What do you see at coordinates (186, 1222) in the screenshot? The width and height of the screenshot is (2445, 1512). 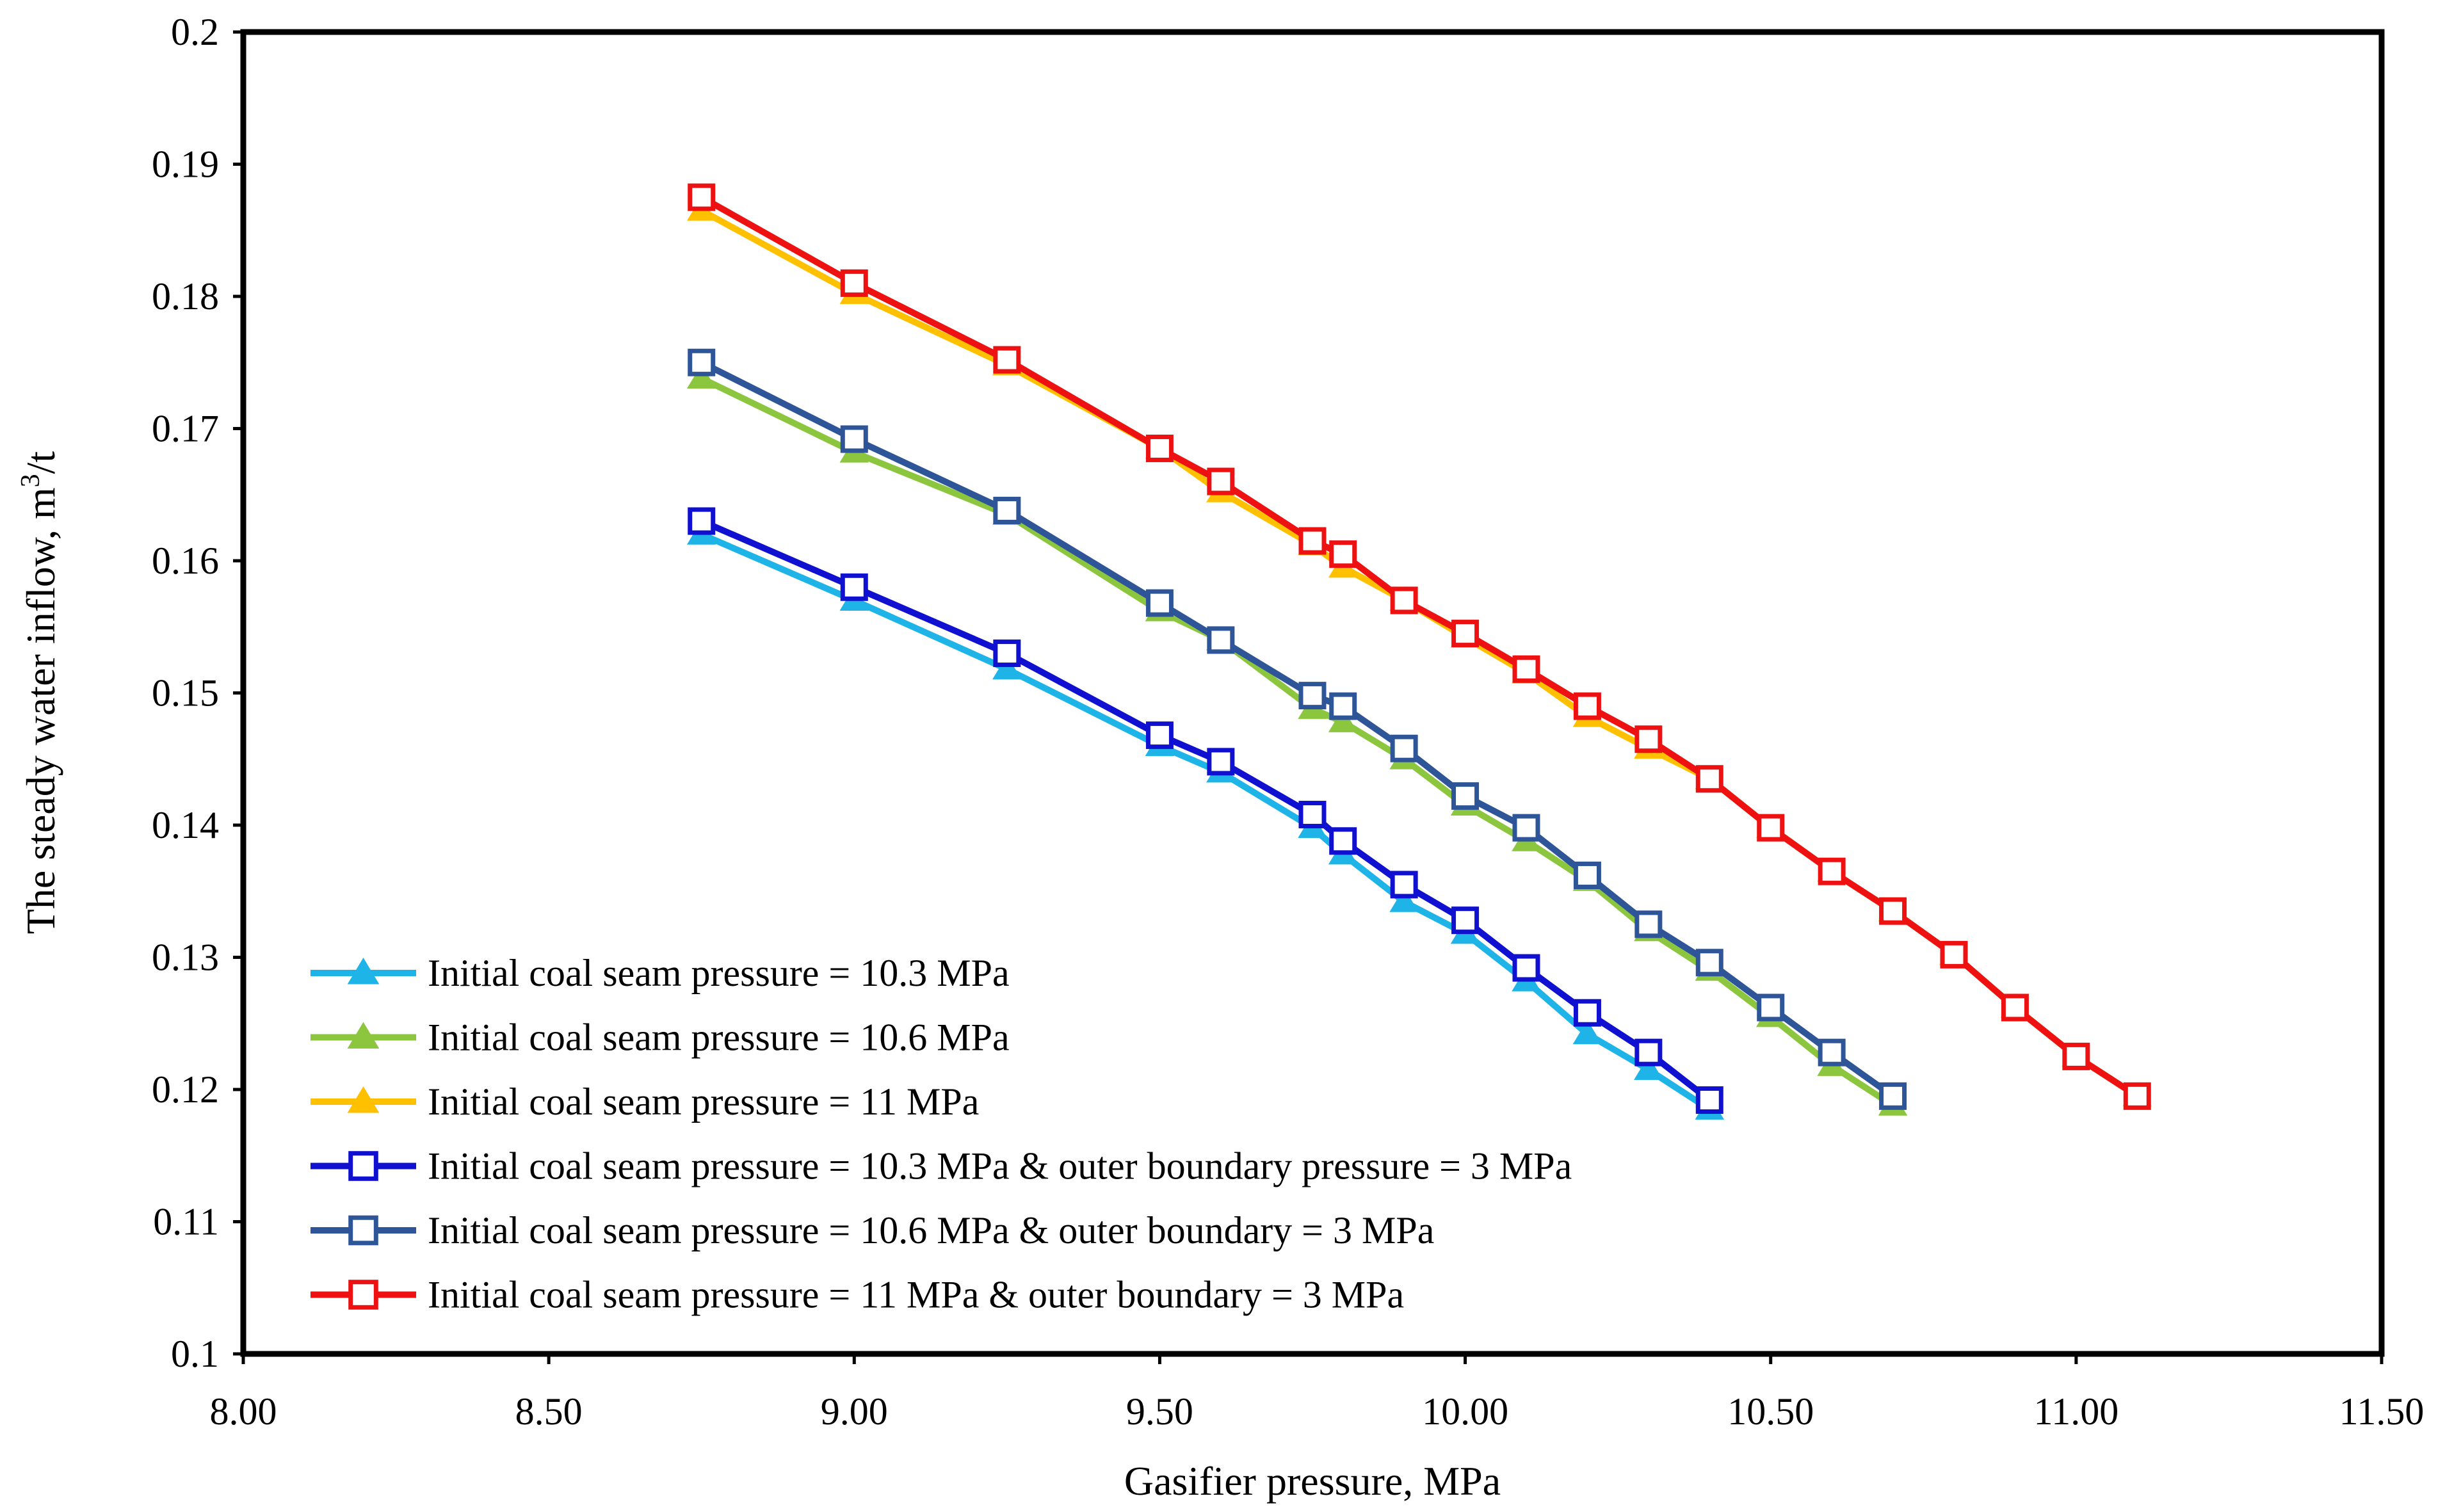 I see `y-tick-label: 0.11` at bounding box center [186, 1222].